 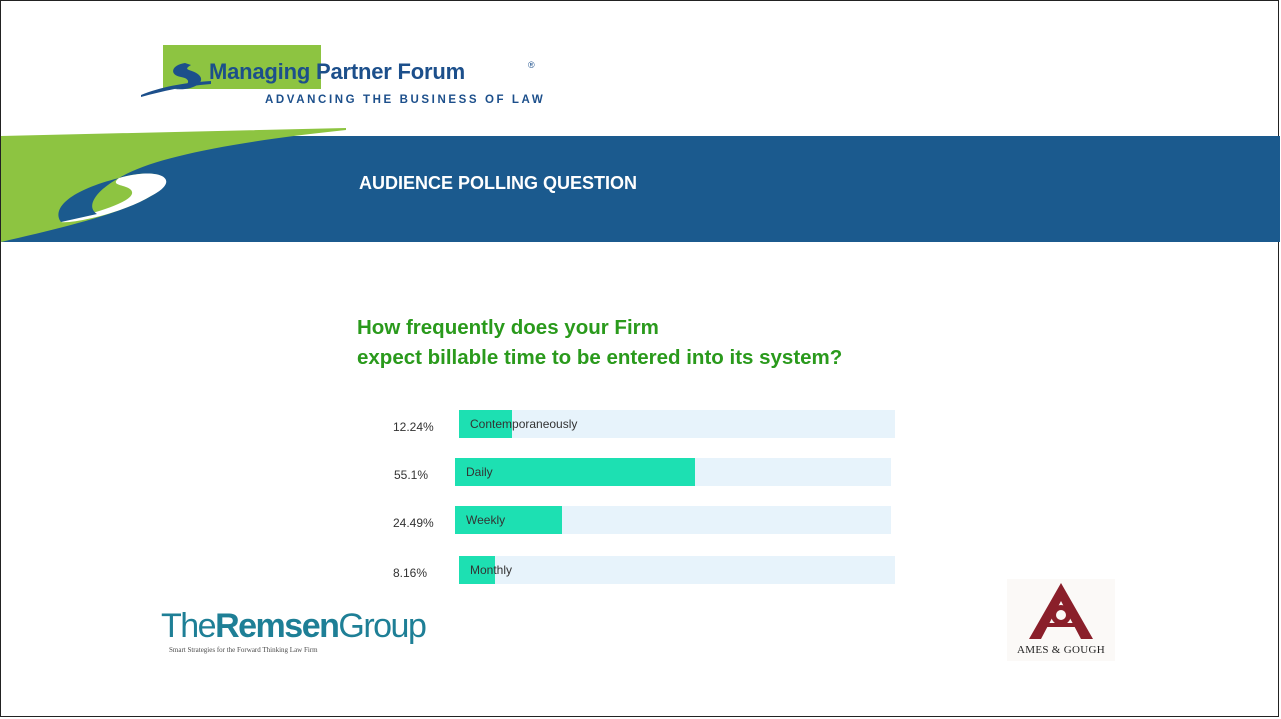 I want to click on category-label: Daily, so click(x=479, y=472).